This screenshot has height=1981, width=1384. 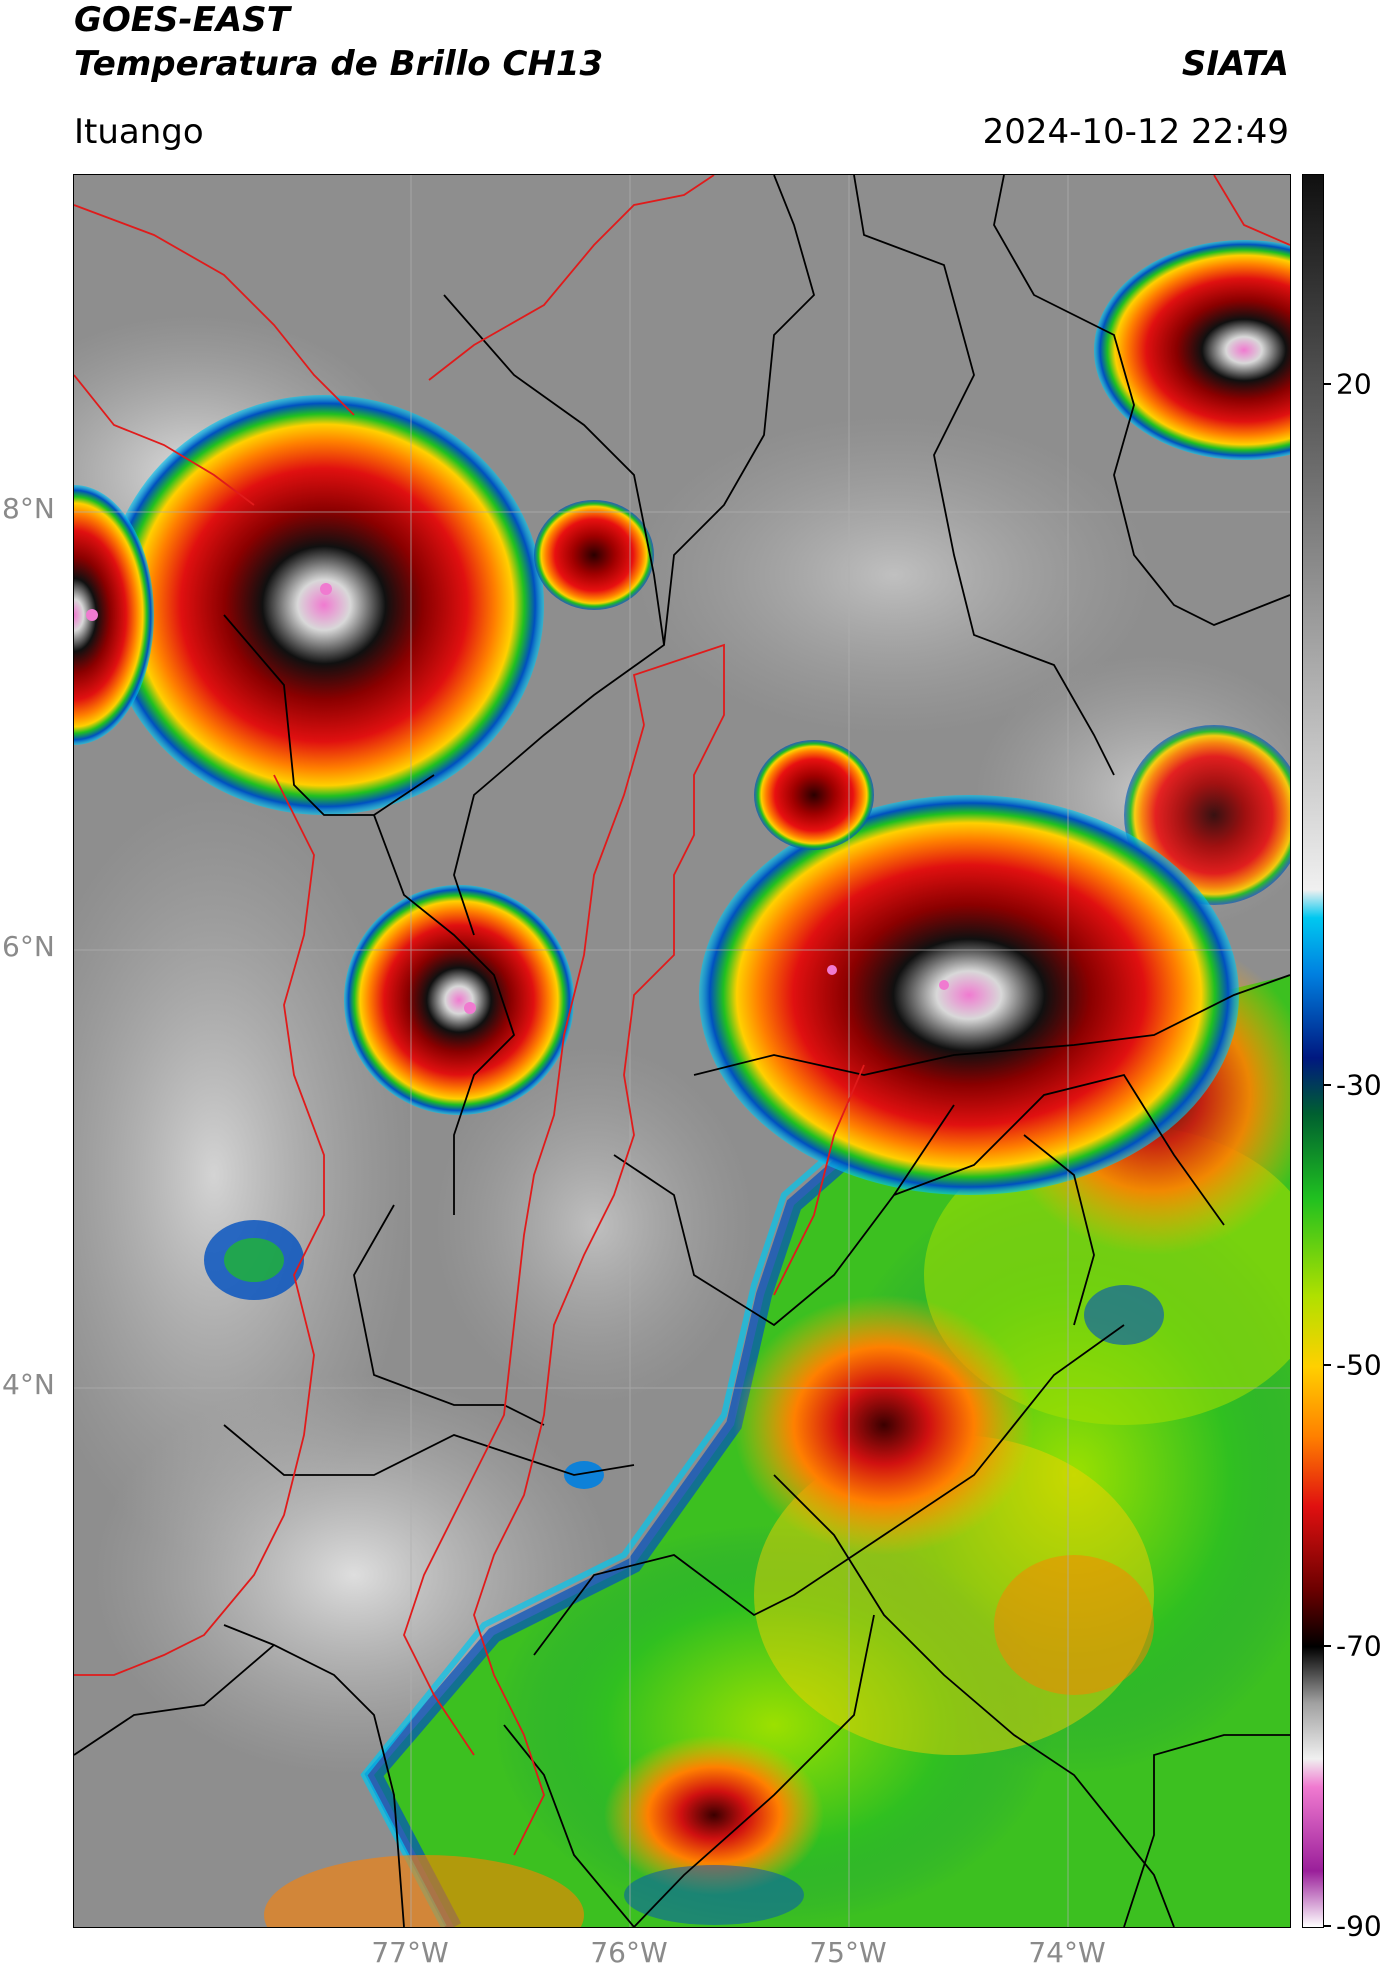 What do you see at coordinates (28, 946) in the screenshot?
I see `lat-label-6n: 6°N` at bounding box center [28, 946].